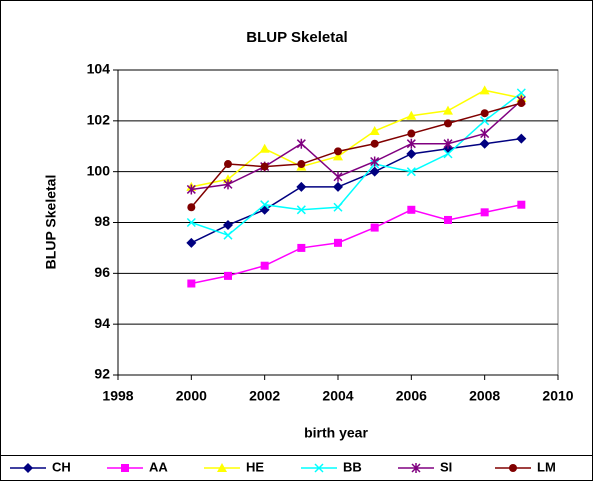  Describe the element at coordinates (296, 468) in the screenshot. I see `legend` at that location.